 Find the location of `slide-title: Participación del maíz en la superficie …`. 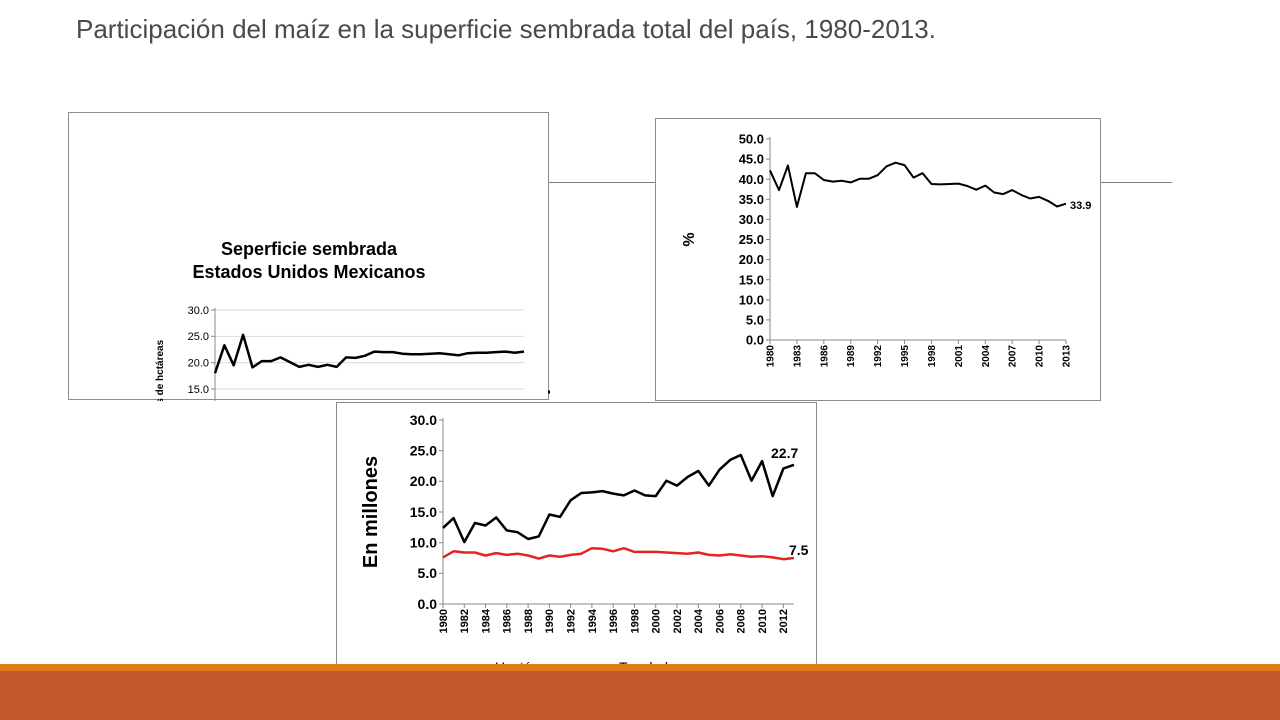

slide-title: Participación del maíz en la superficie … is located at coordinates (506, 29).